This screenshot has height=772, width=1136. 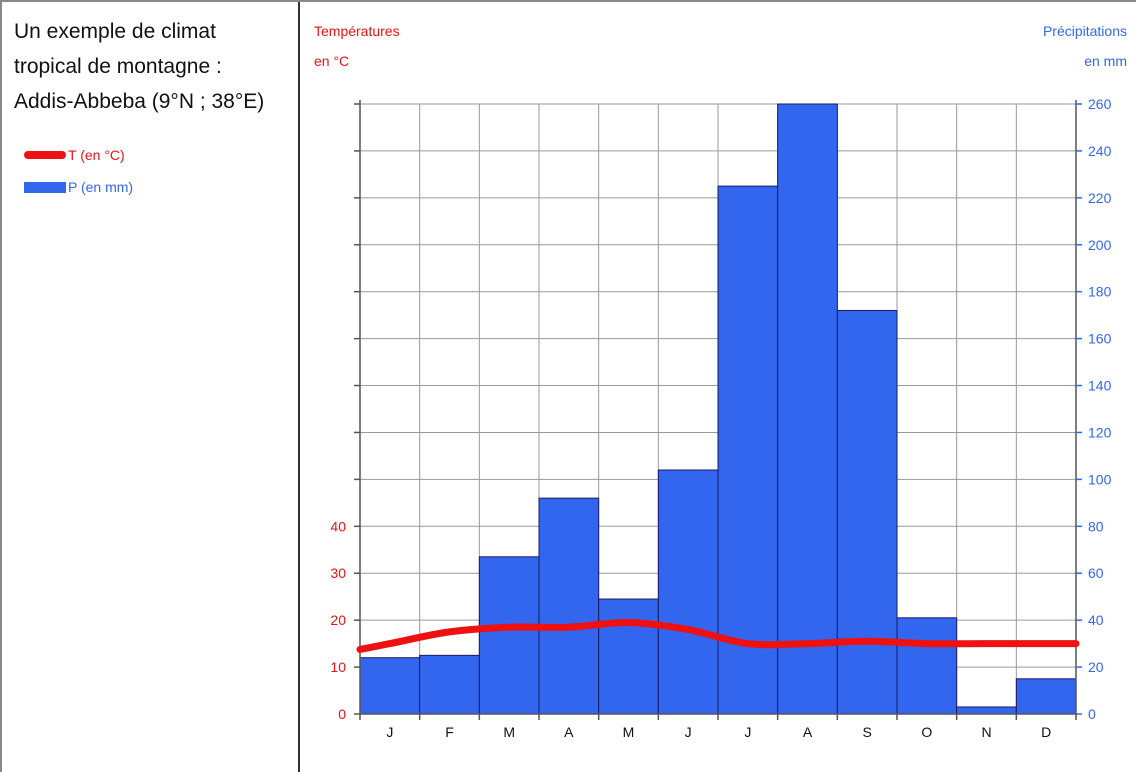 What do you see at coordinates (1100, 386) in the screenshot?
I see `right-axis-tick-label: 140` at bounding box center [1100, 386].